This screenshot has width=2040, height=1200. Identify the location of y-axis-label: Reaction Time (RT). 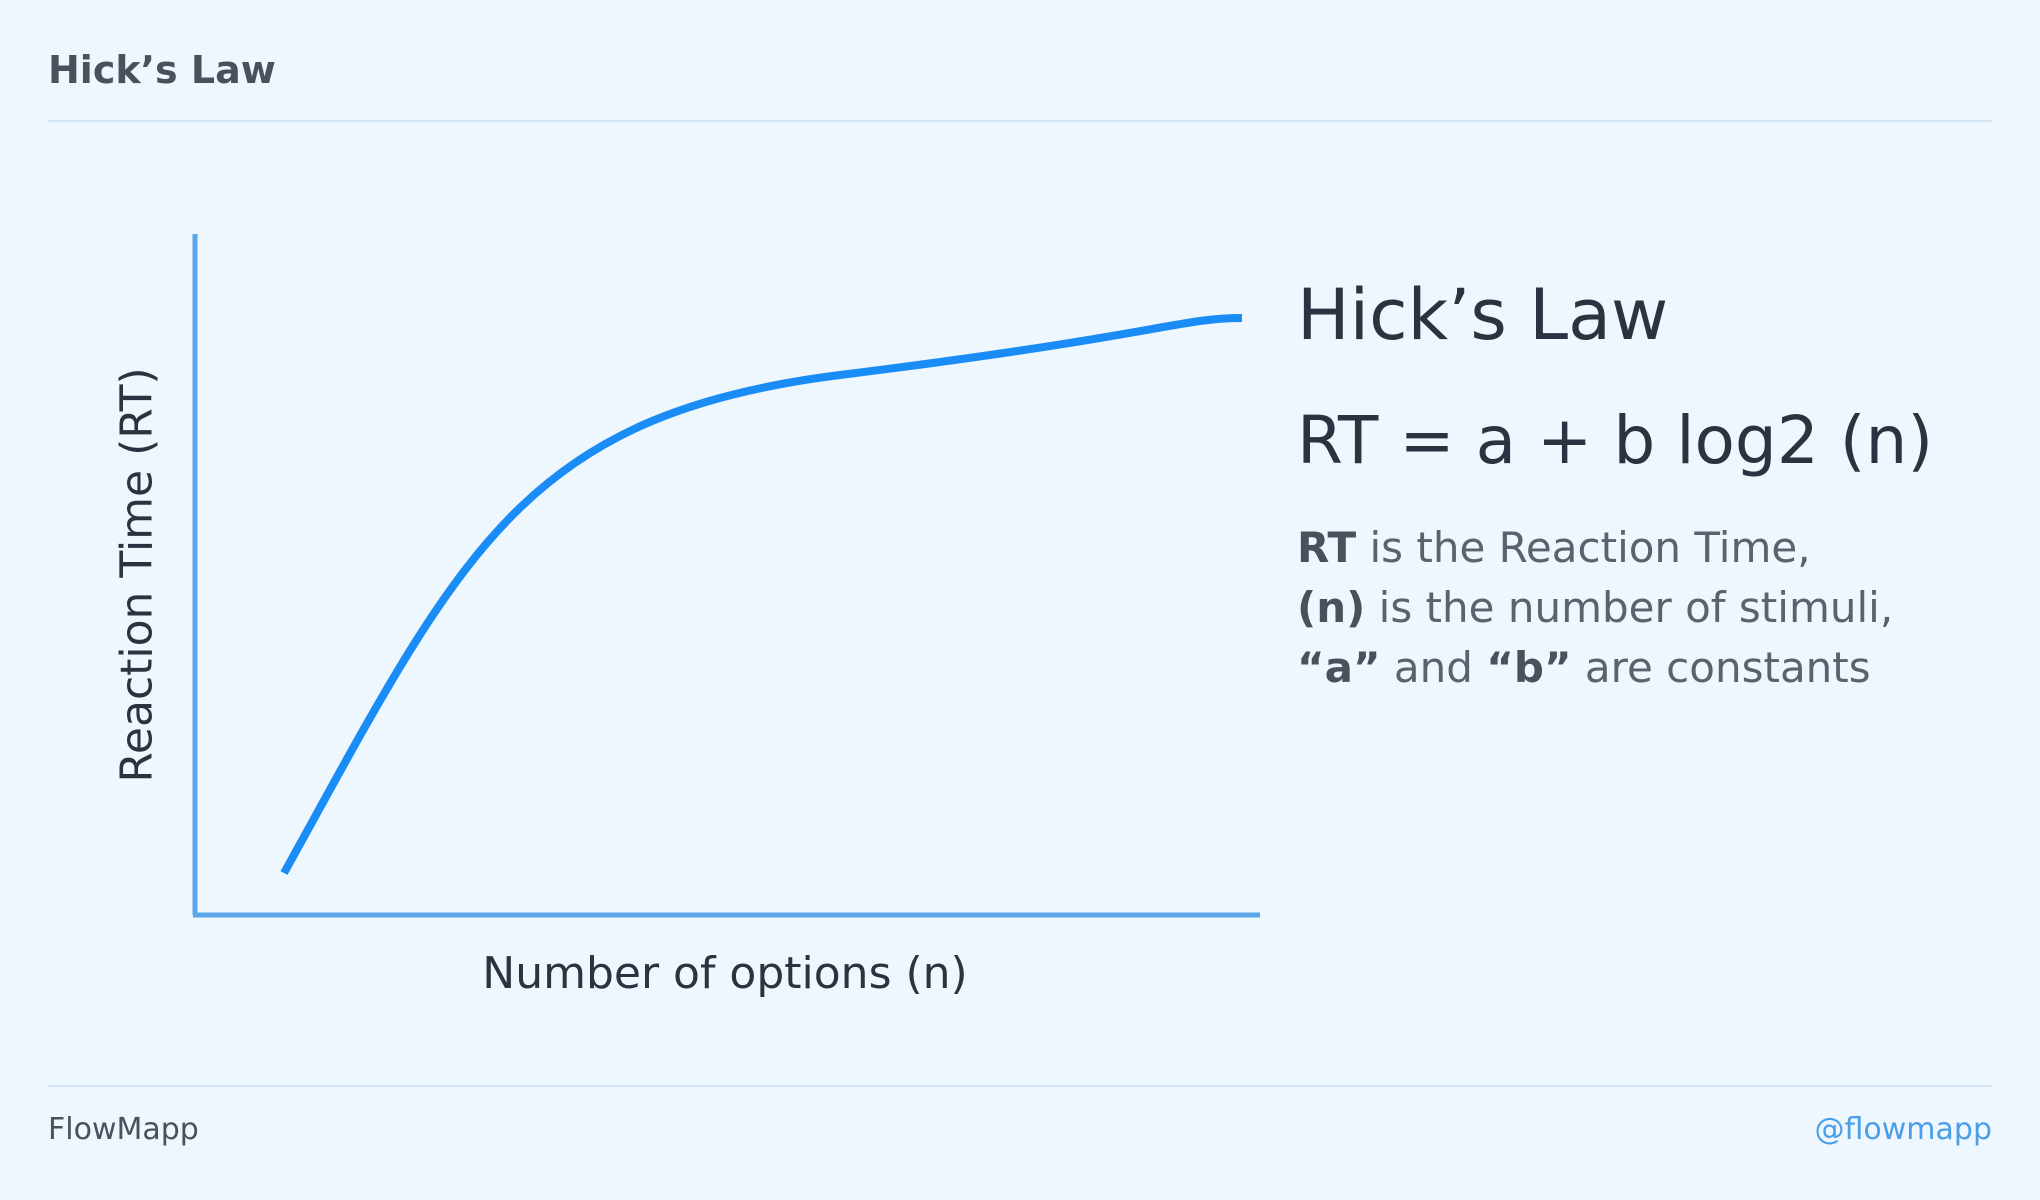
(137, 575).